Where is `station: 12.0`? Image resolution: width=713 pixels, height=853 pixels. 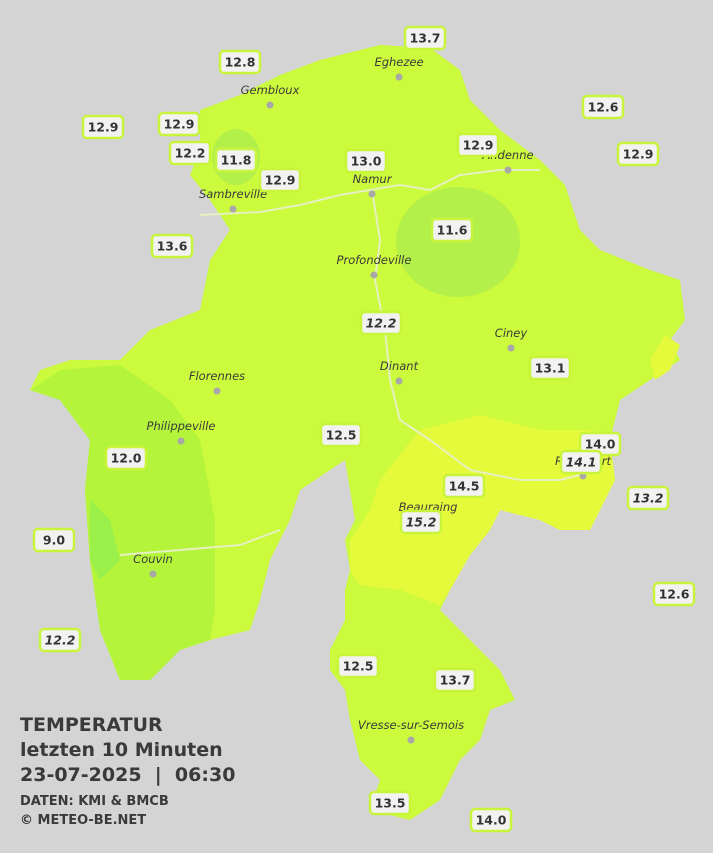 station: 12.0 is located at coordinates (126, 458).